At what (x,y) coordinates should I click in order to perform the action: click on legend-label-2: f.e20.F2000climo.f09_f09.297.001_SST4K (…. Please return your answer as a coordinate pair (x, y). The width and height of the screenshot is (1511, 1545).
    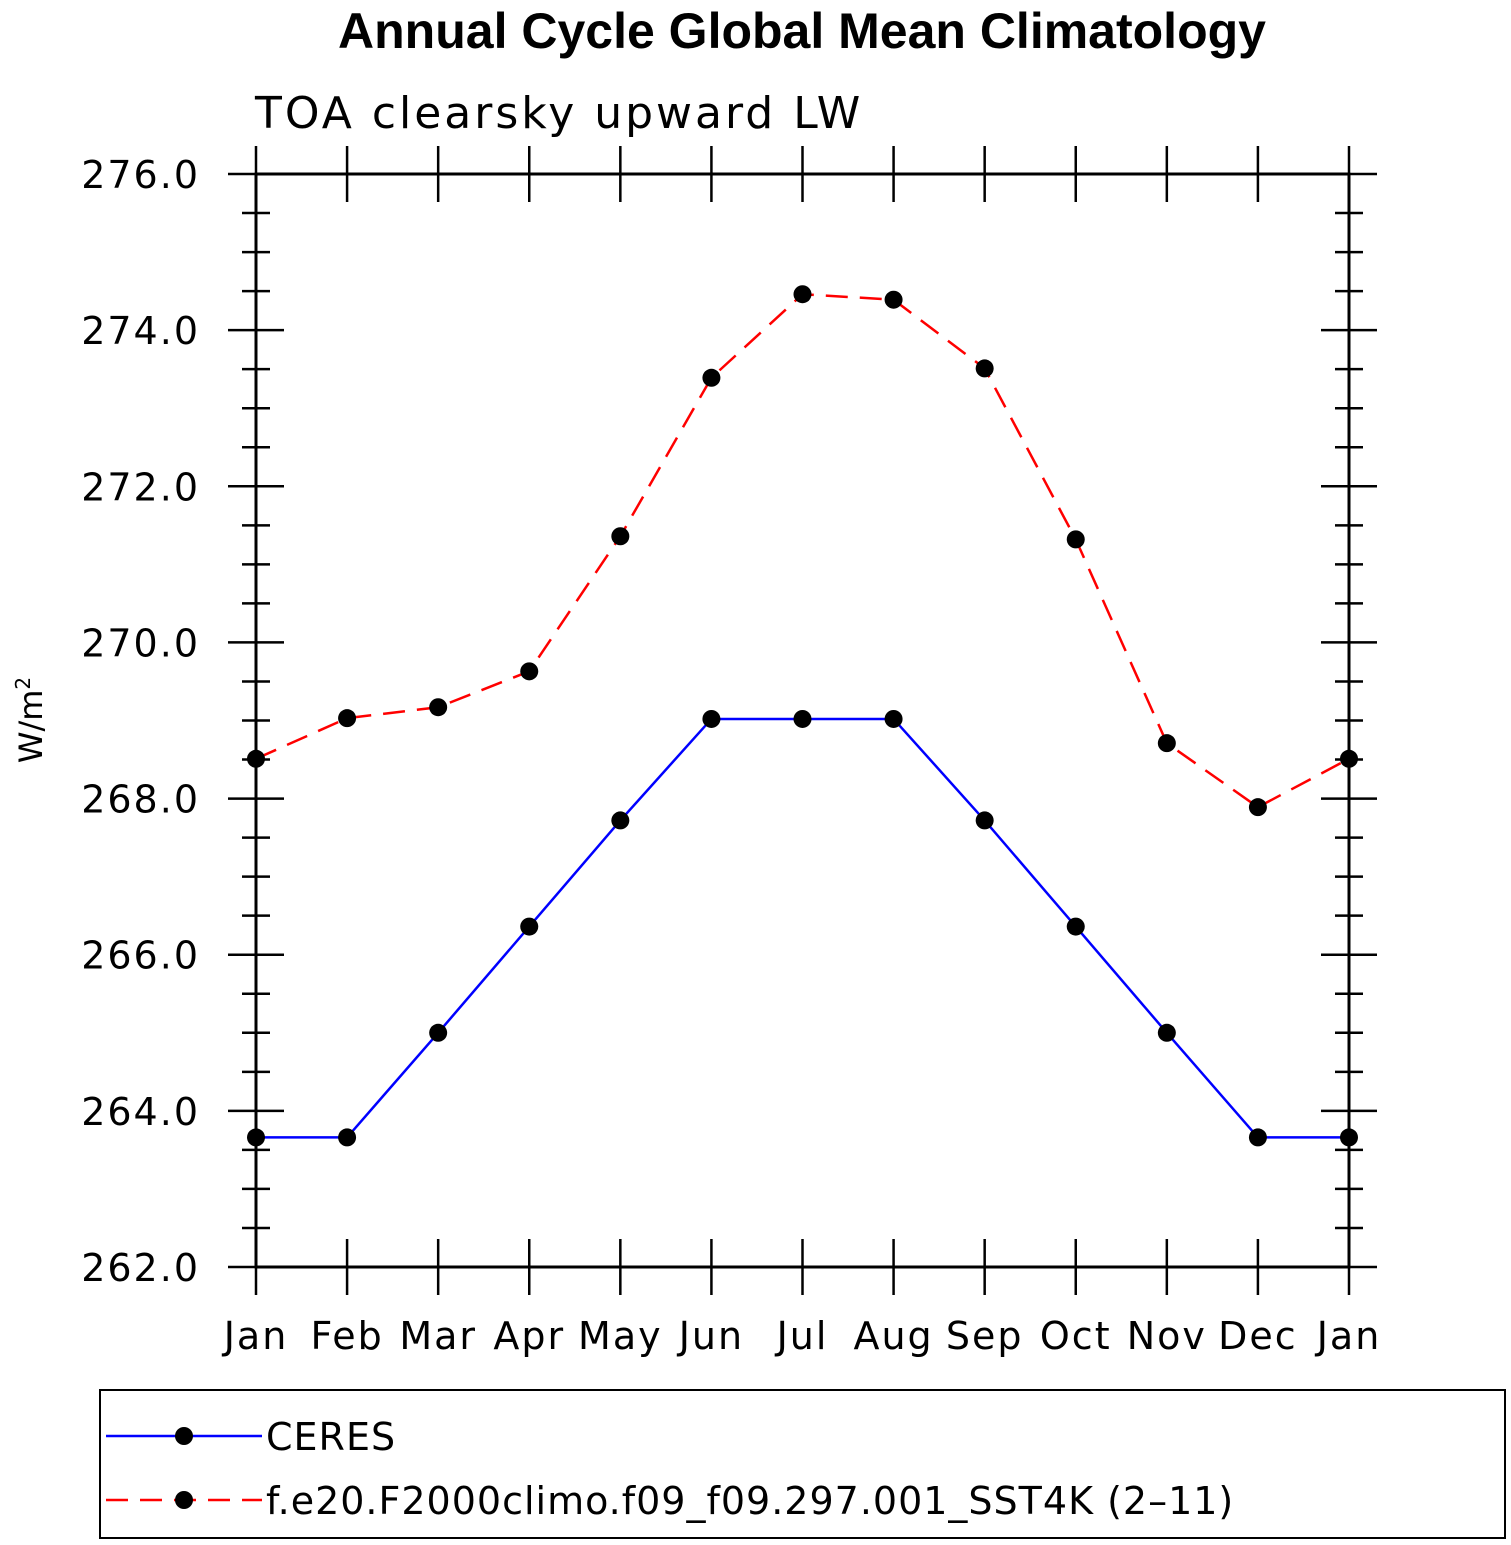
    Looking at the image, I should click on (750, 1501).